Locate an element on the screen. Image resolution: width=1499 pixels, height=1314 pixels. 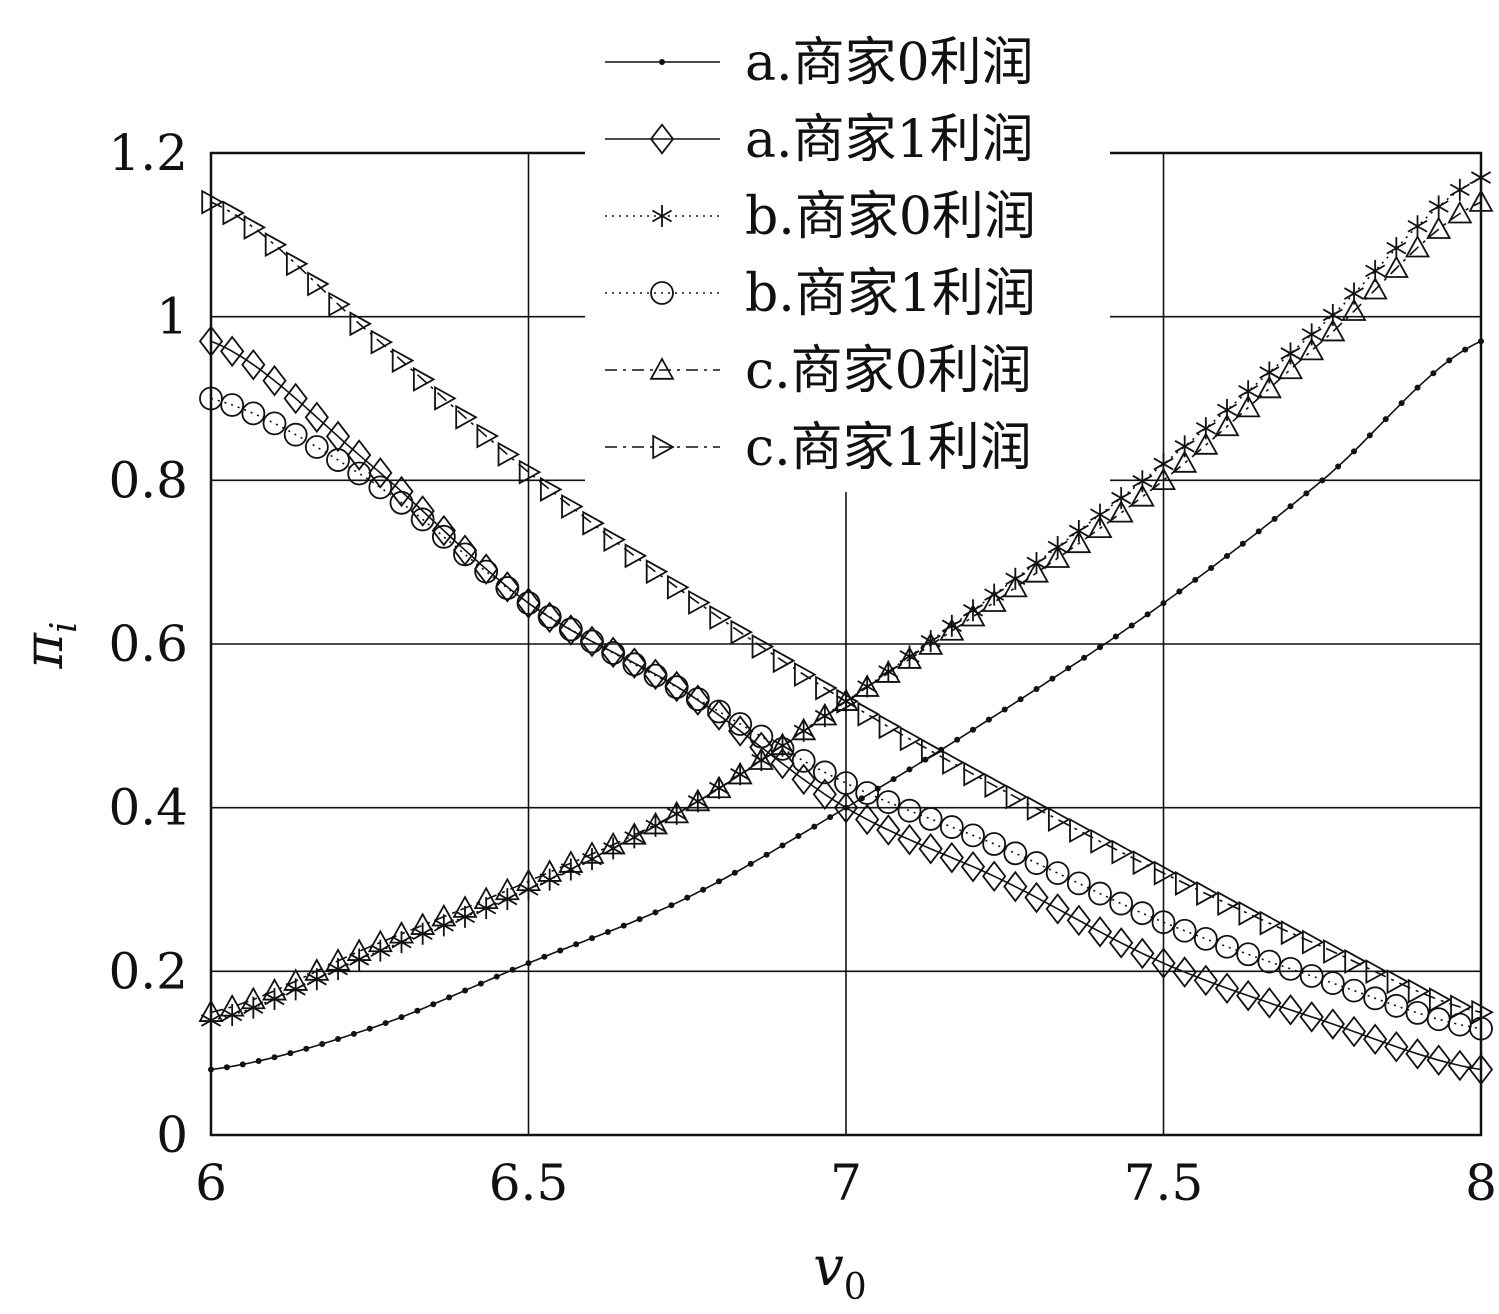
legend-label-2: b.商家0利润 is located at coordinates (890, 217).